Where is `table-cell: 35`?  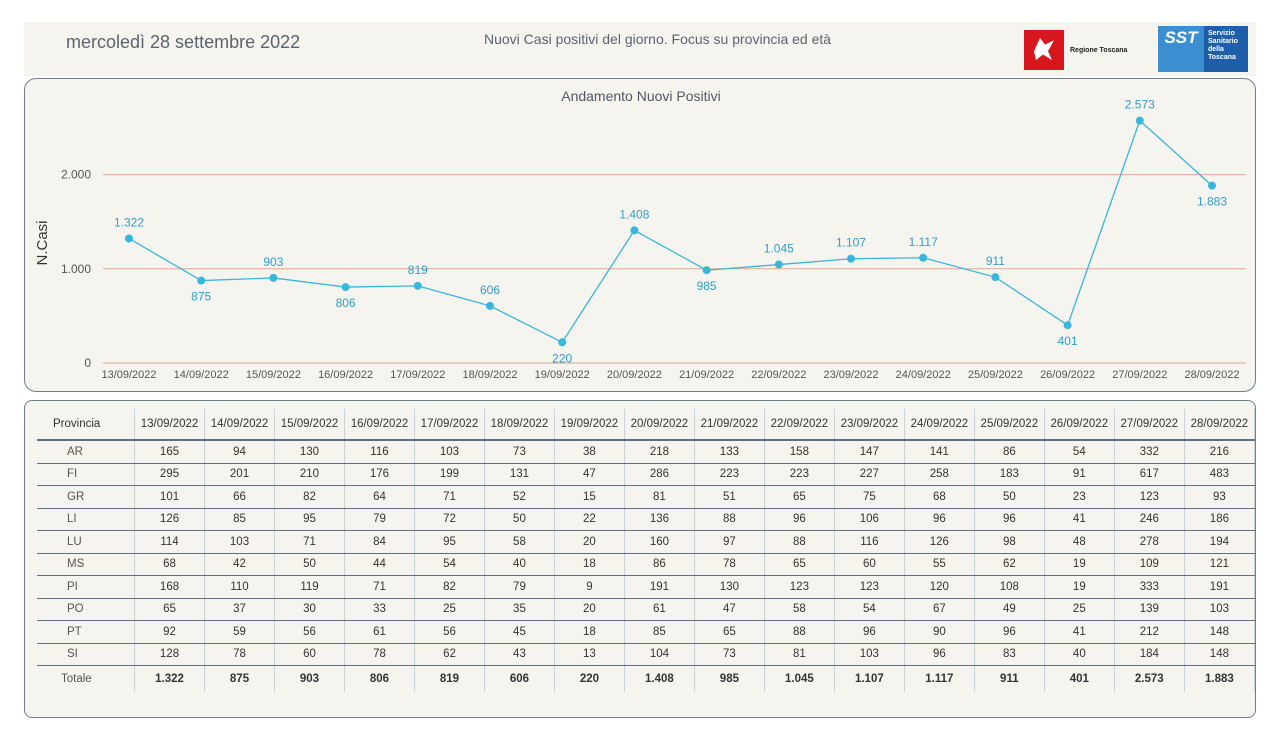 table-cell: 35 is located at coordinates (519, 609).